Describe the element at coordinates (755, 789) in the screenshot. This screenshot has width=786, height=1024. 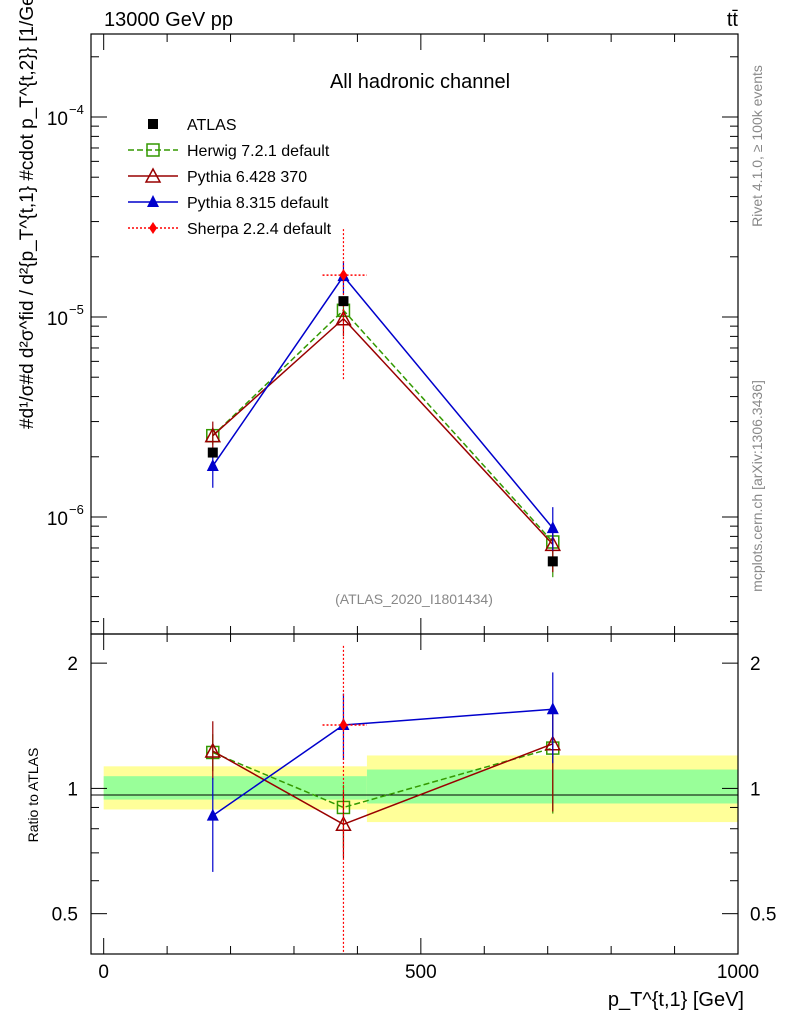
I see `ratio-tick-label-right: 1` at that location.